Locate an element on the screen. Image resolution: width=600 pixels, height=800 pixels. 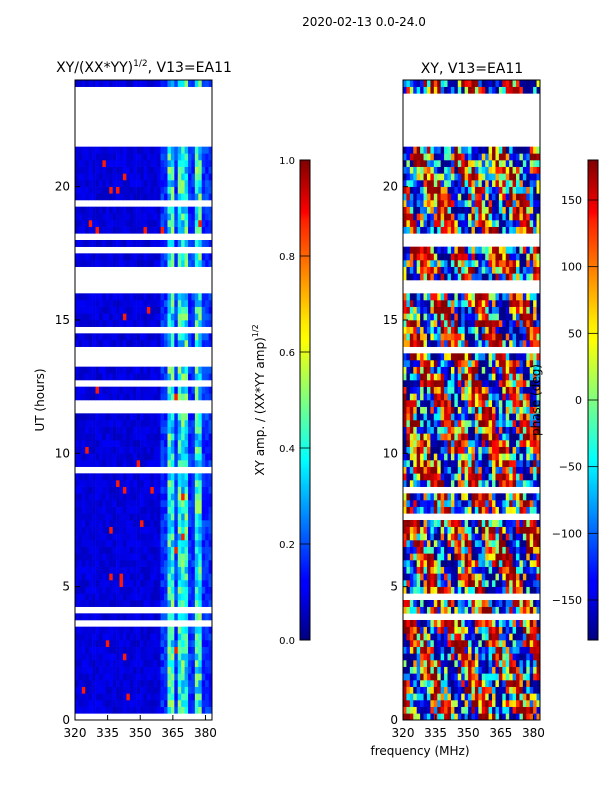
y-tick-label: 20 is located at coordinates (62, 187).